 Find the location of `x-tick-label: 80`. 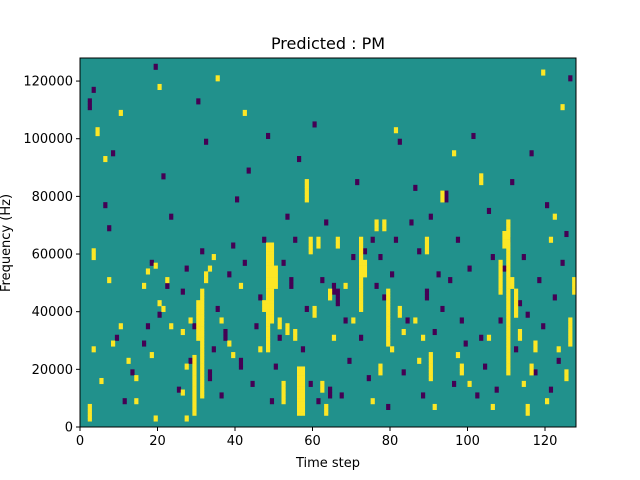

x-tick-label: 80 is located at coordinates (390, 441).